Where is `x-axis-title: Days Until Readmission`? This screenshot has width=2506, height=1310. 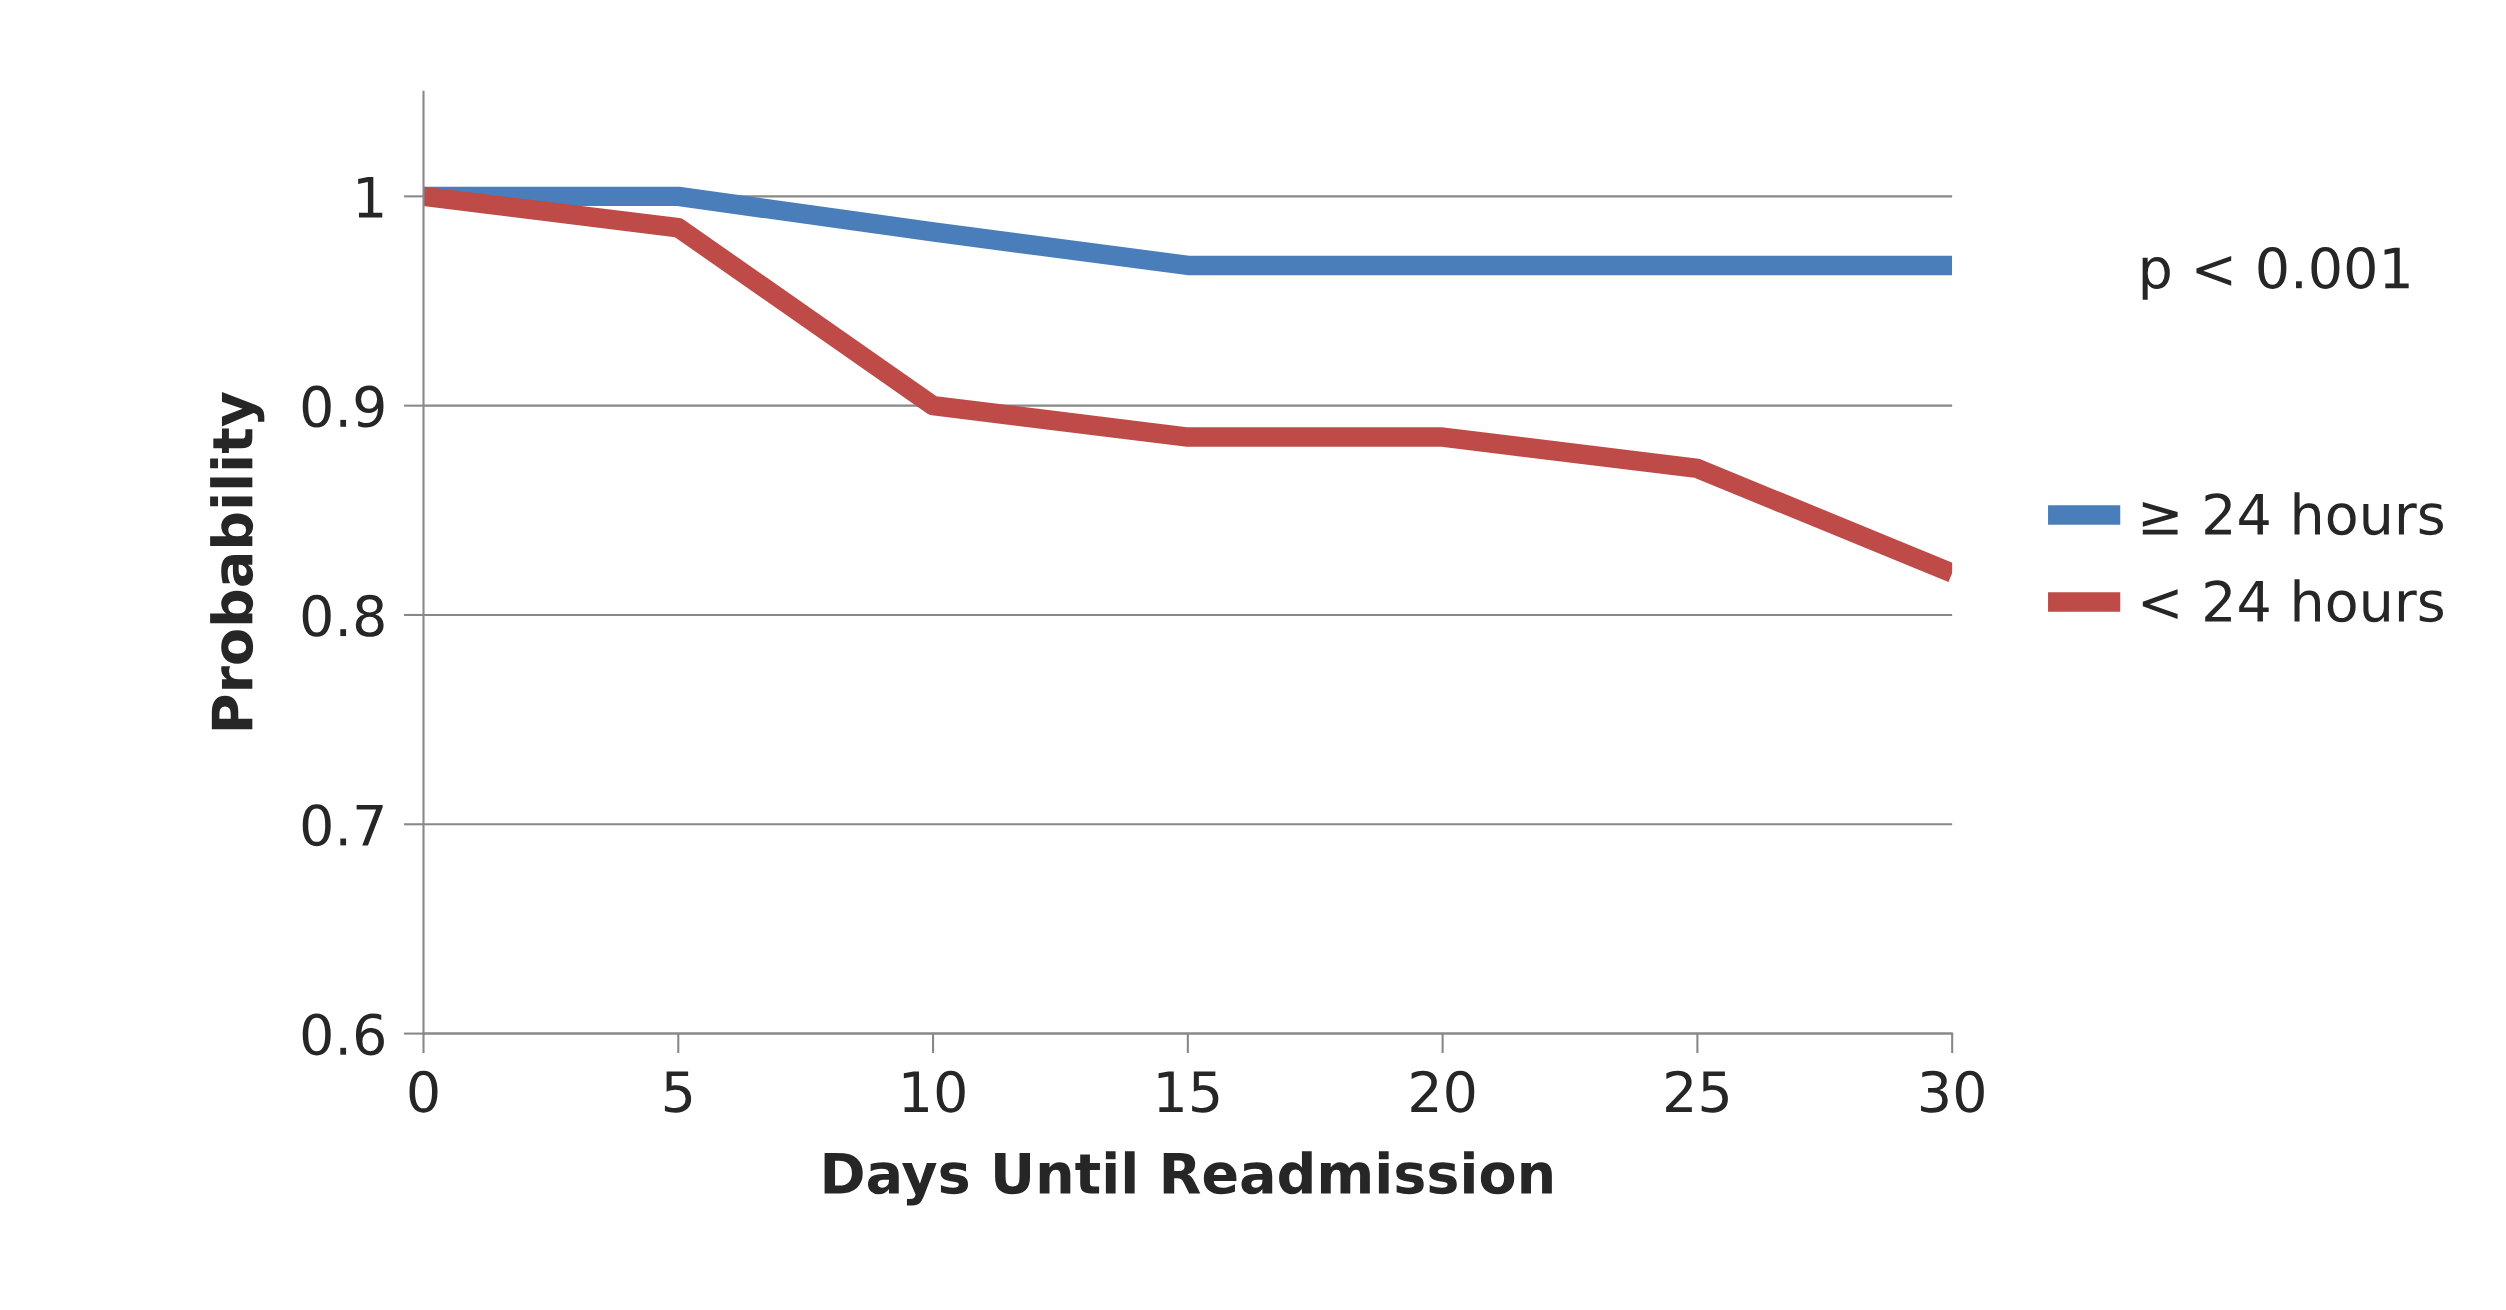 x-axis-title: Days Until Readmission is located at coordinates (1188, 1178).